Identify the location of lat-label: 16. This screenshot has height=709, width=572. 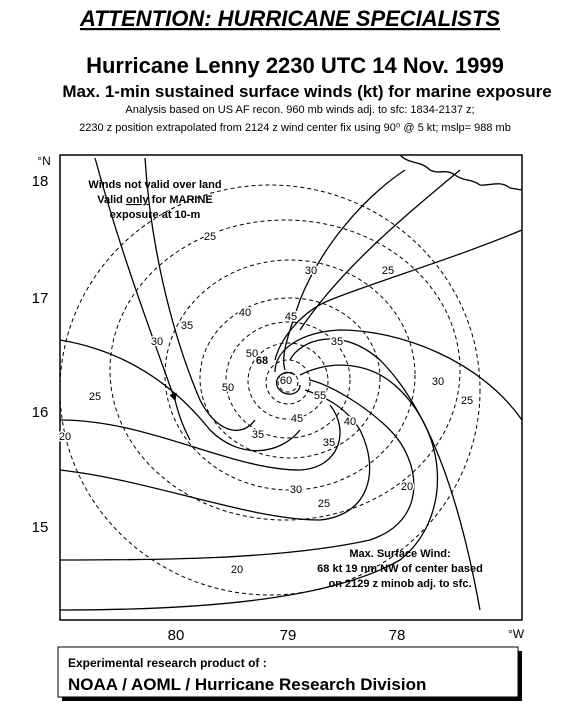
(40, 412).